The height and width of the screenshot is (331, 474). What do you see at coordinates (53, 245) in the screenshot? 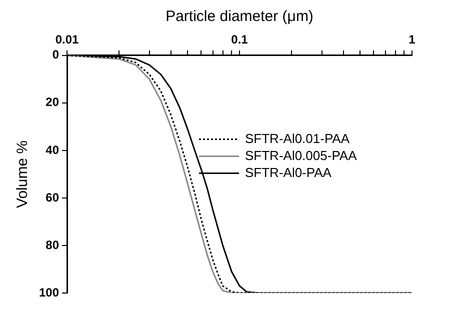
I see `y-tick-label: 80` at bounding box center [53, 245].